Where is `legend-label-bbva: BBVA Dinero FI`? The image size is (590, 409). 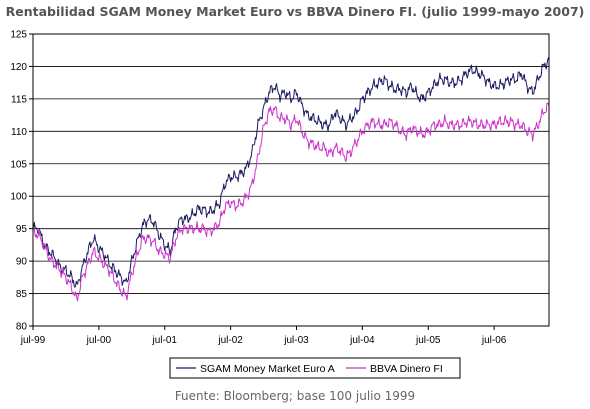
legend-label-bbva: BBVA Dinero FI is located at coordinates (406, 369).